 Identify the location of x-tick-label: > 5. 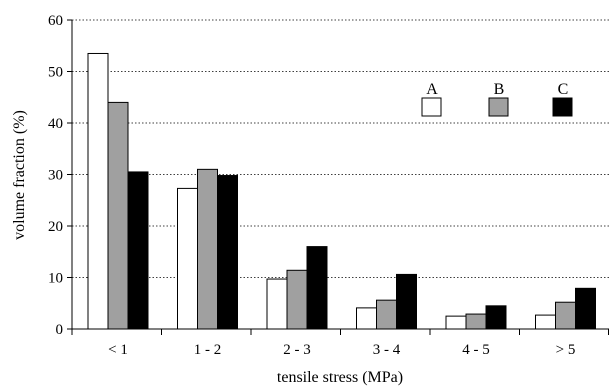
(566, 350).